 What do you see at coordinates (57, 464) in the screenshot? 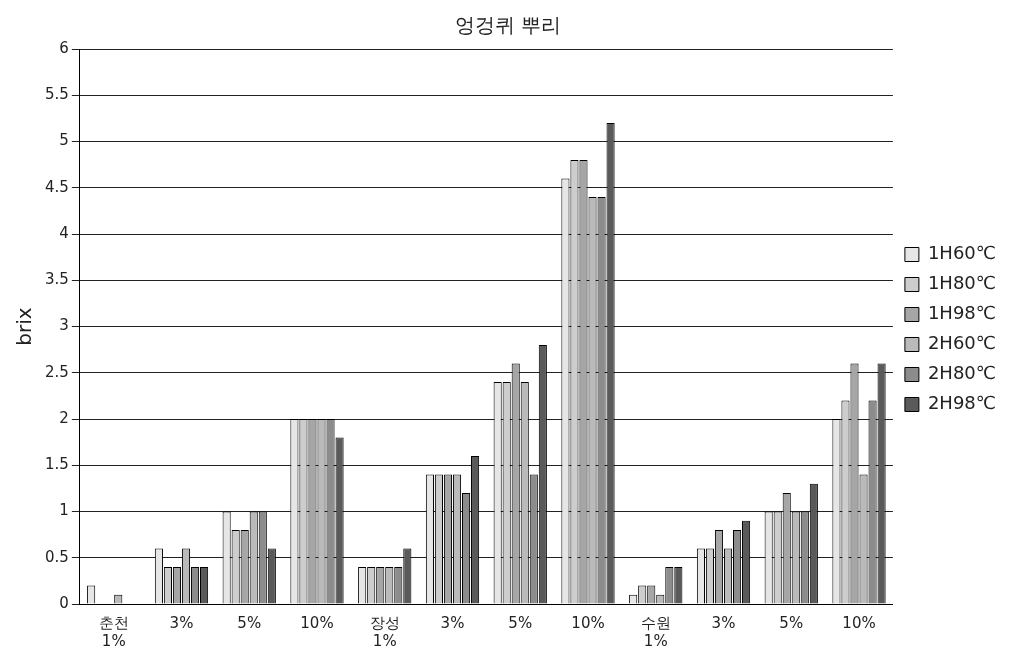
I see `y-tick-label: 1.5` at bounding box center [57, 464].